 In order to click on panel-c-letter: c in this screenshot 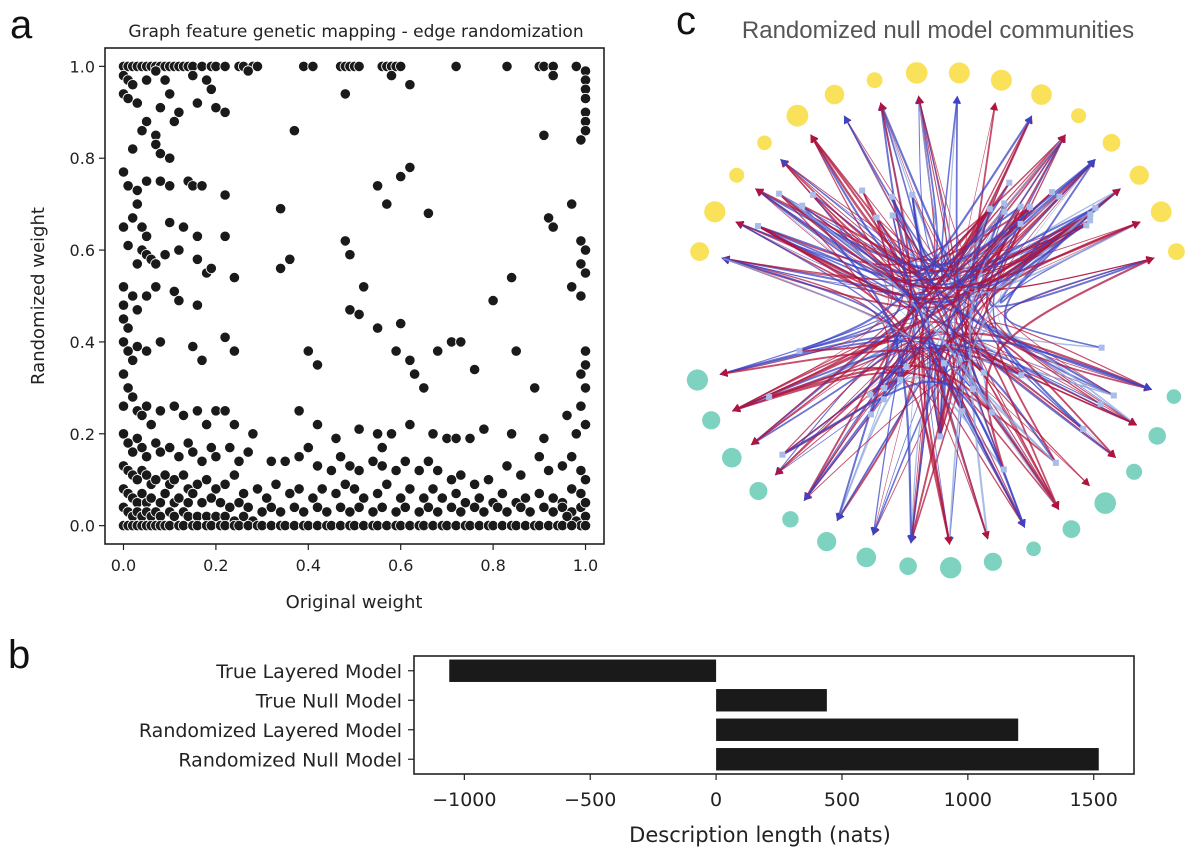, I will do `click(686, 21)`.